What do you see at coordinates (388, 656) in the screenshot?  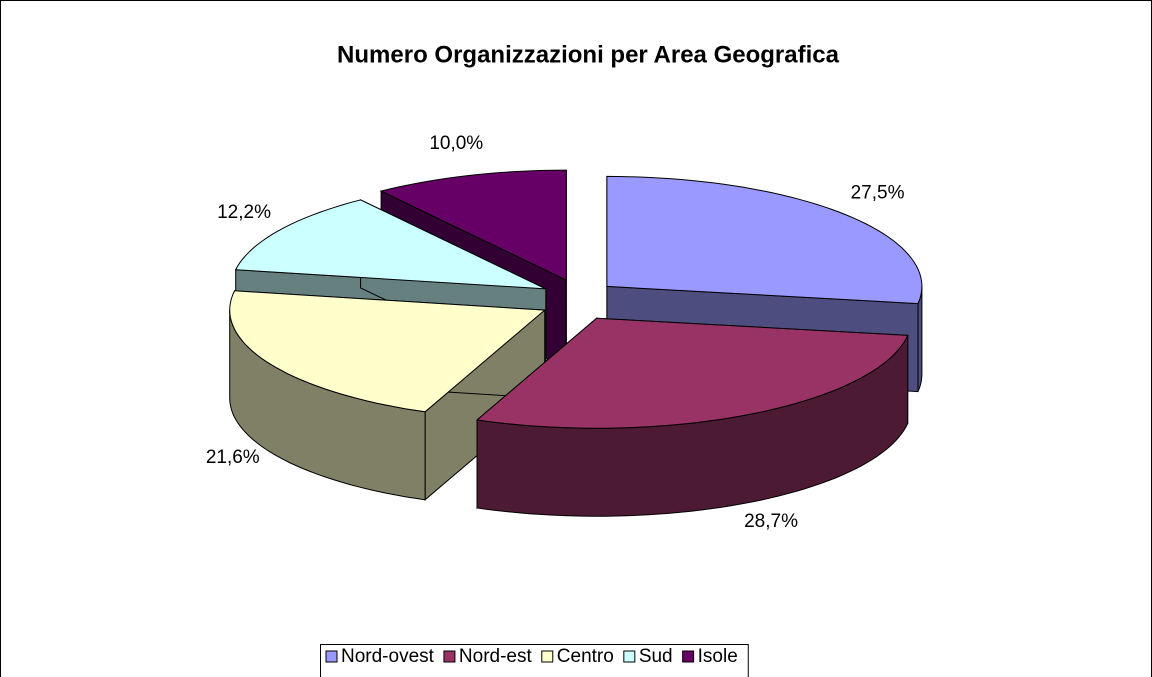 I see `legend-label: Nord-ovest` at bounding box center [388, 656].